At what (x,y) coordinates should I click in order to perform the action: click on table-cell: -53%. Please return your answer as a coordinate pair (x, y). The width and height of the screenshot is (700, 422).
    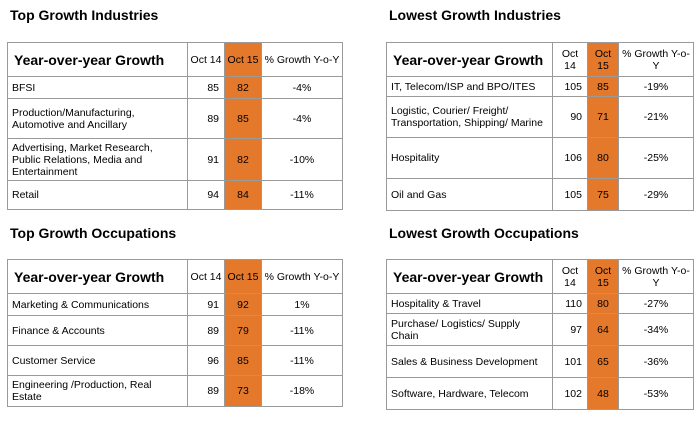
    Looking at the image, I should click on (656, 393).